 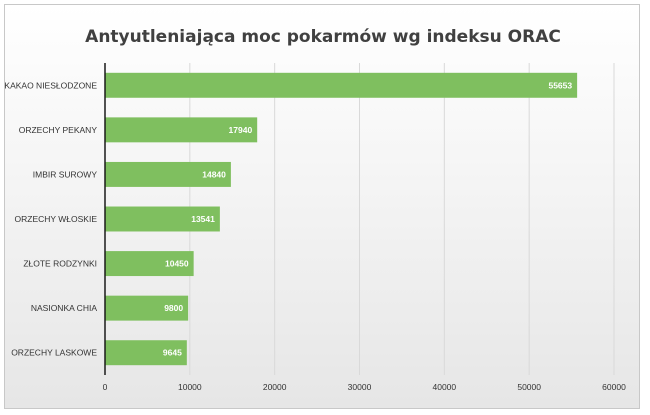 I want to click on data-label: 9645, so click(x=172, y=353).